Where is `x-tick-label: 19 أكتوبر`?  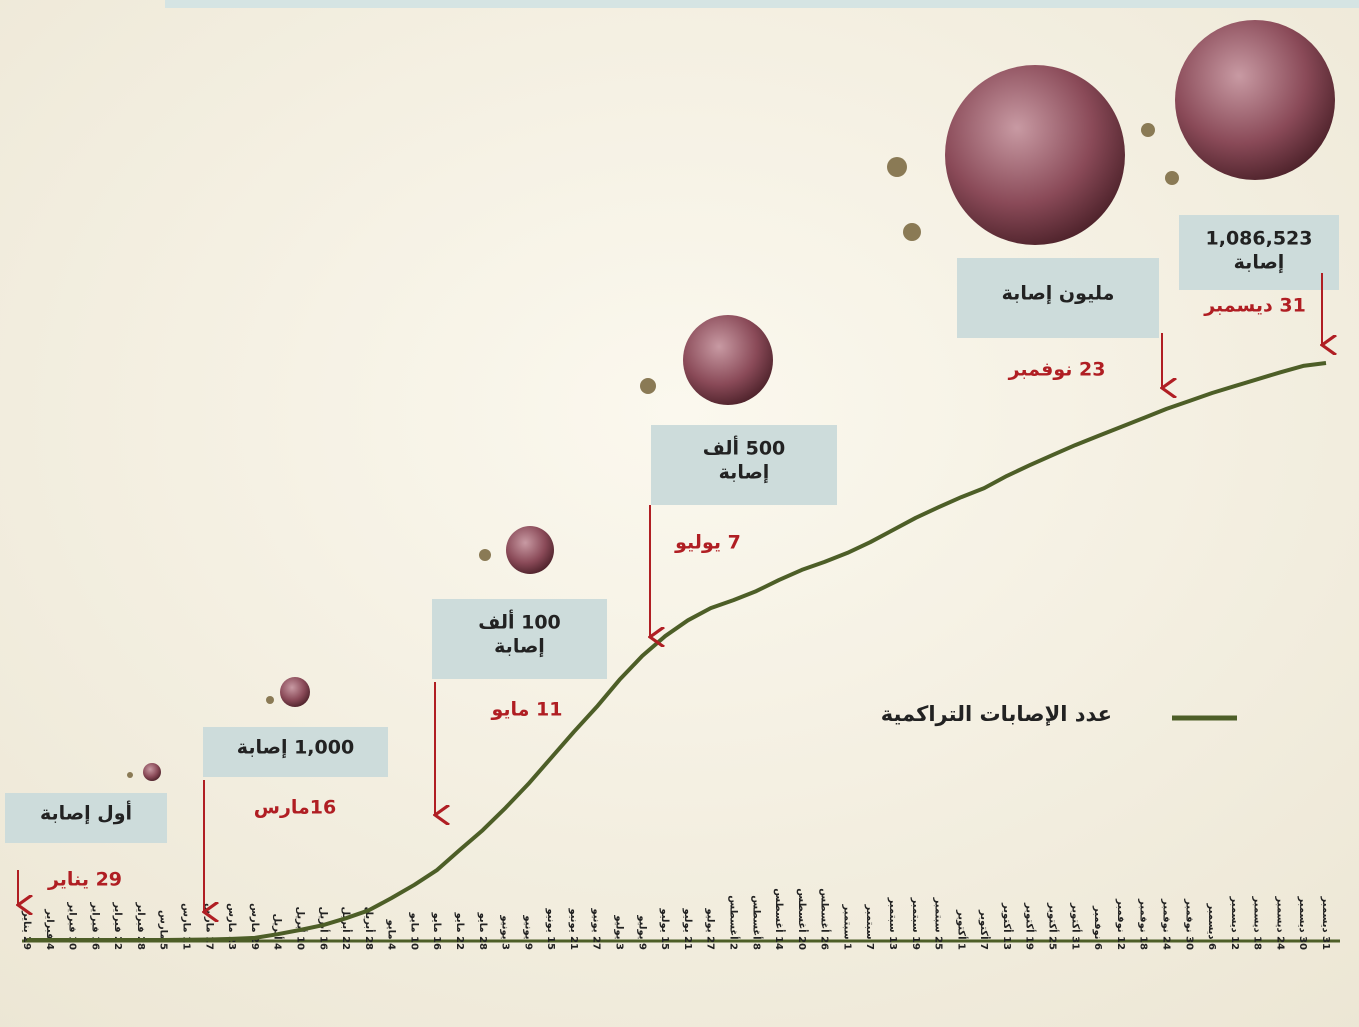 x-tick-label: 19 أكتوبر is located at coordinates (1030, 926).